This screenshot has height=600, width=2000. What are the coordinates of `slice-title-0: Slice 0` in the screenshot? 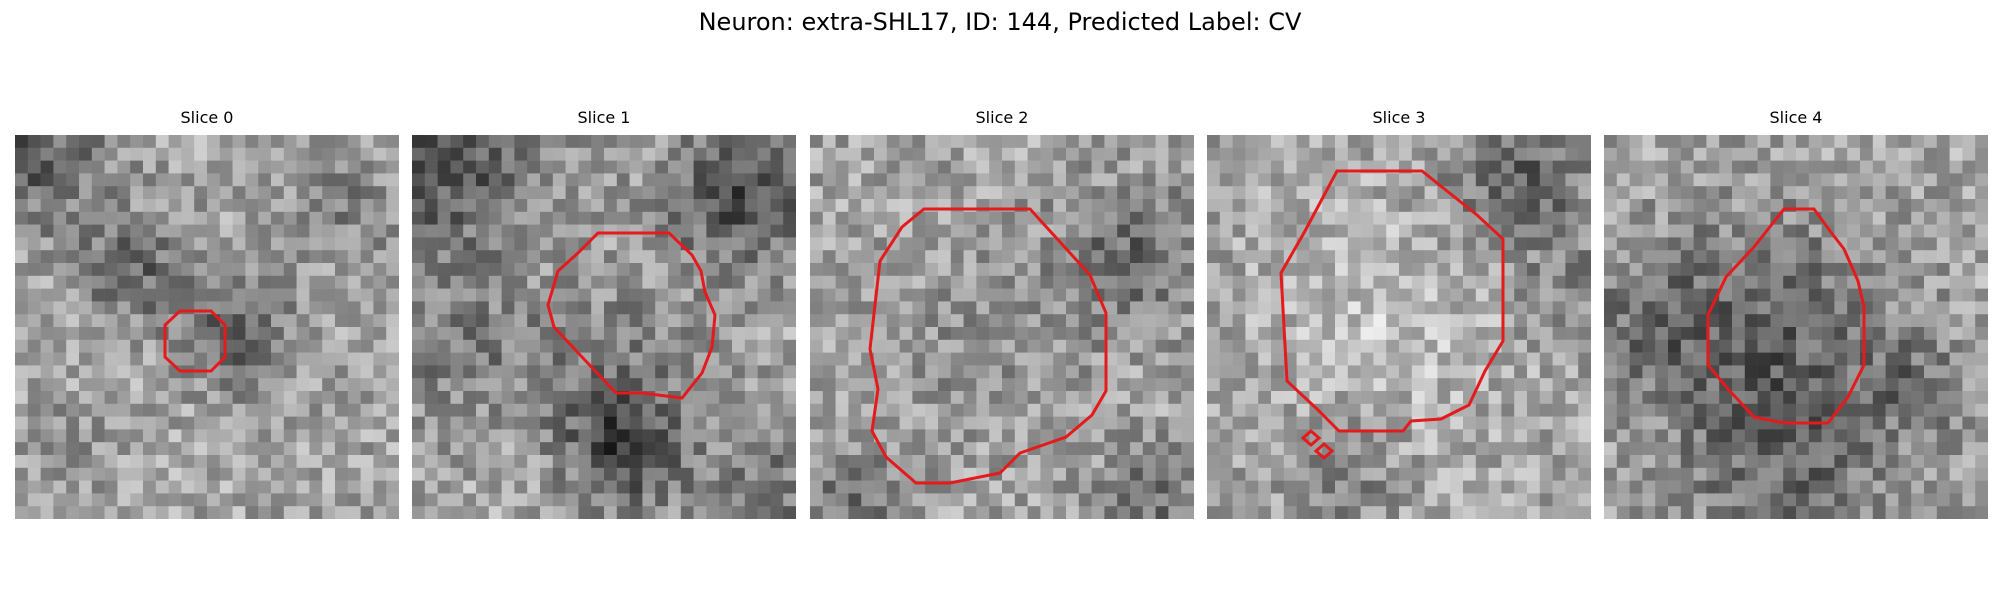 It's located at (207, 117).